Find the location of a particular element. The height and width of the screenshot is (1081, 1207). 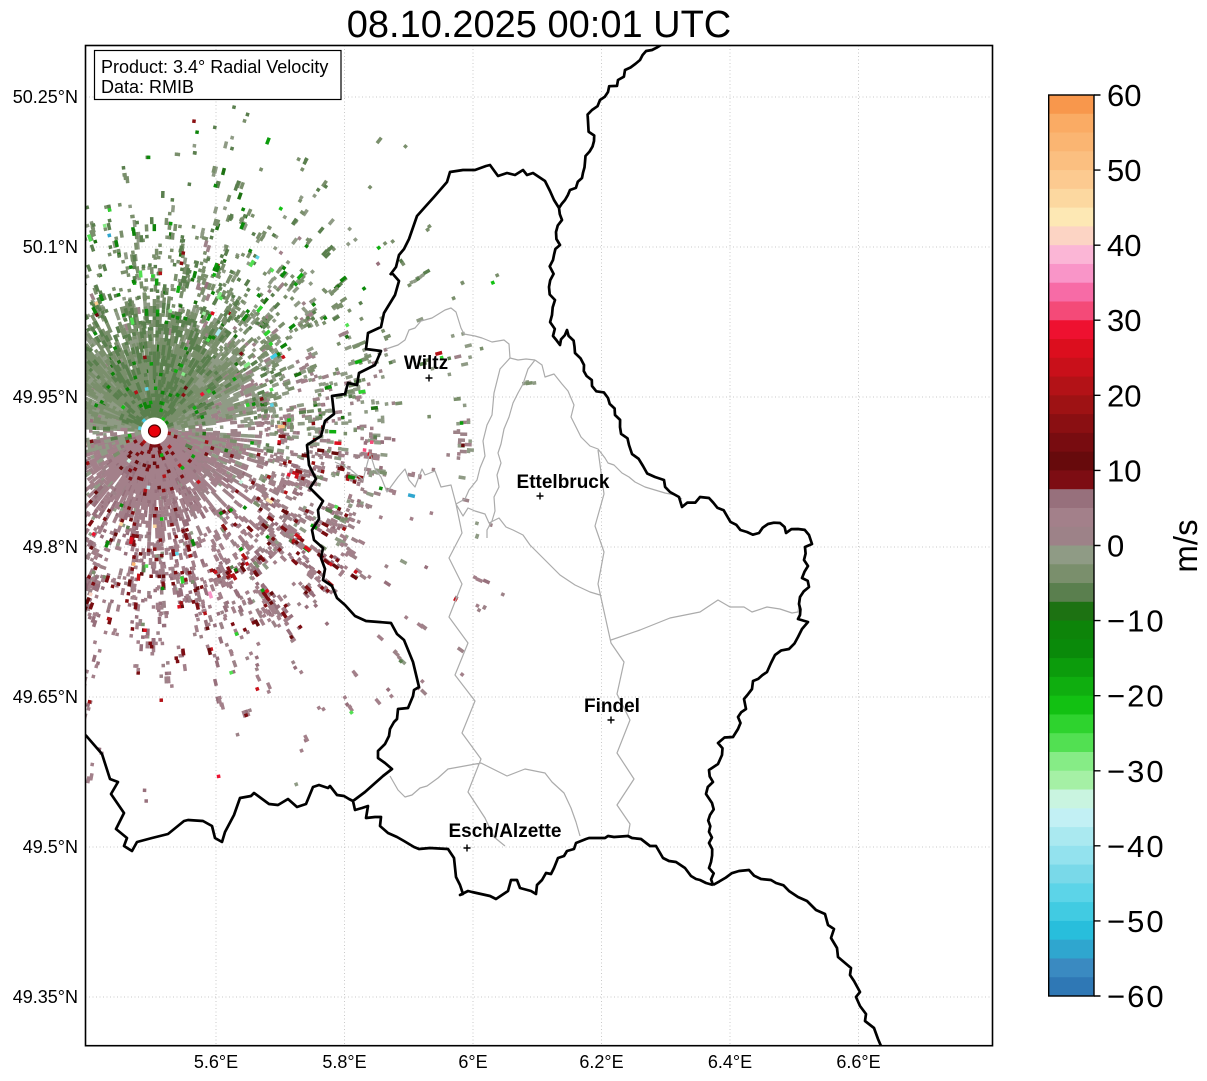

svg-text: −10 is located at coordinates (1136, 621).